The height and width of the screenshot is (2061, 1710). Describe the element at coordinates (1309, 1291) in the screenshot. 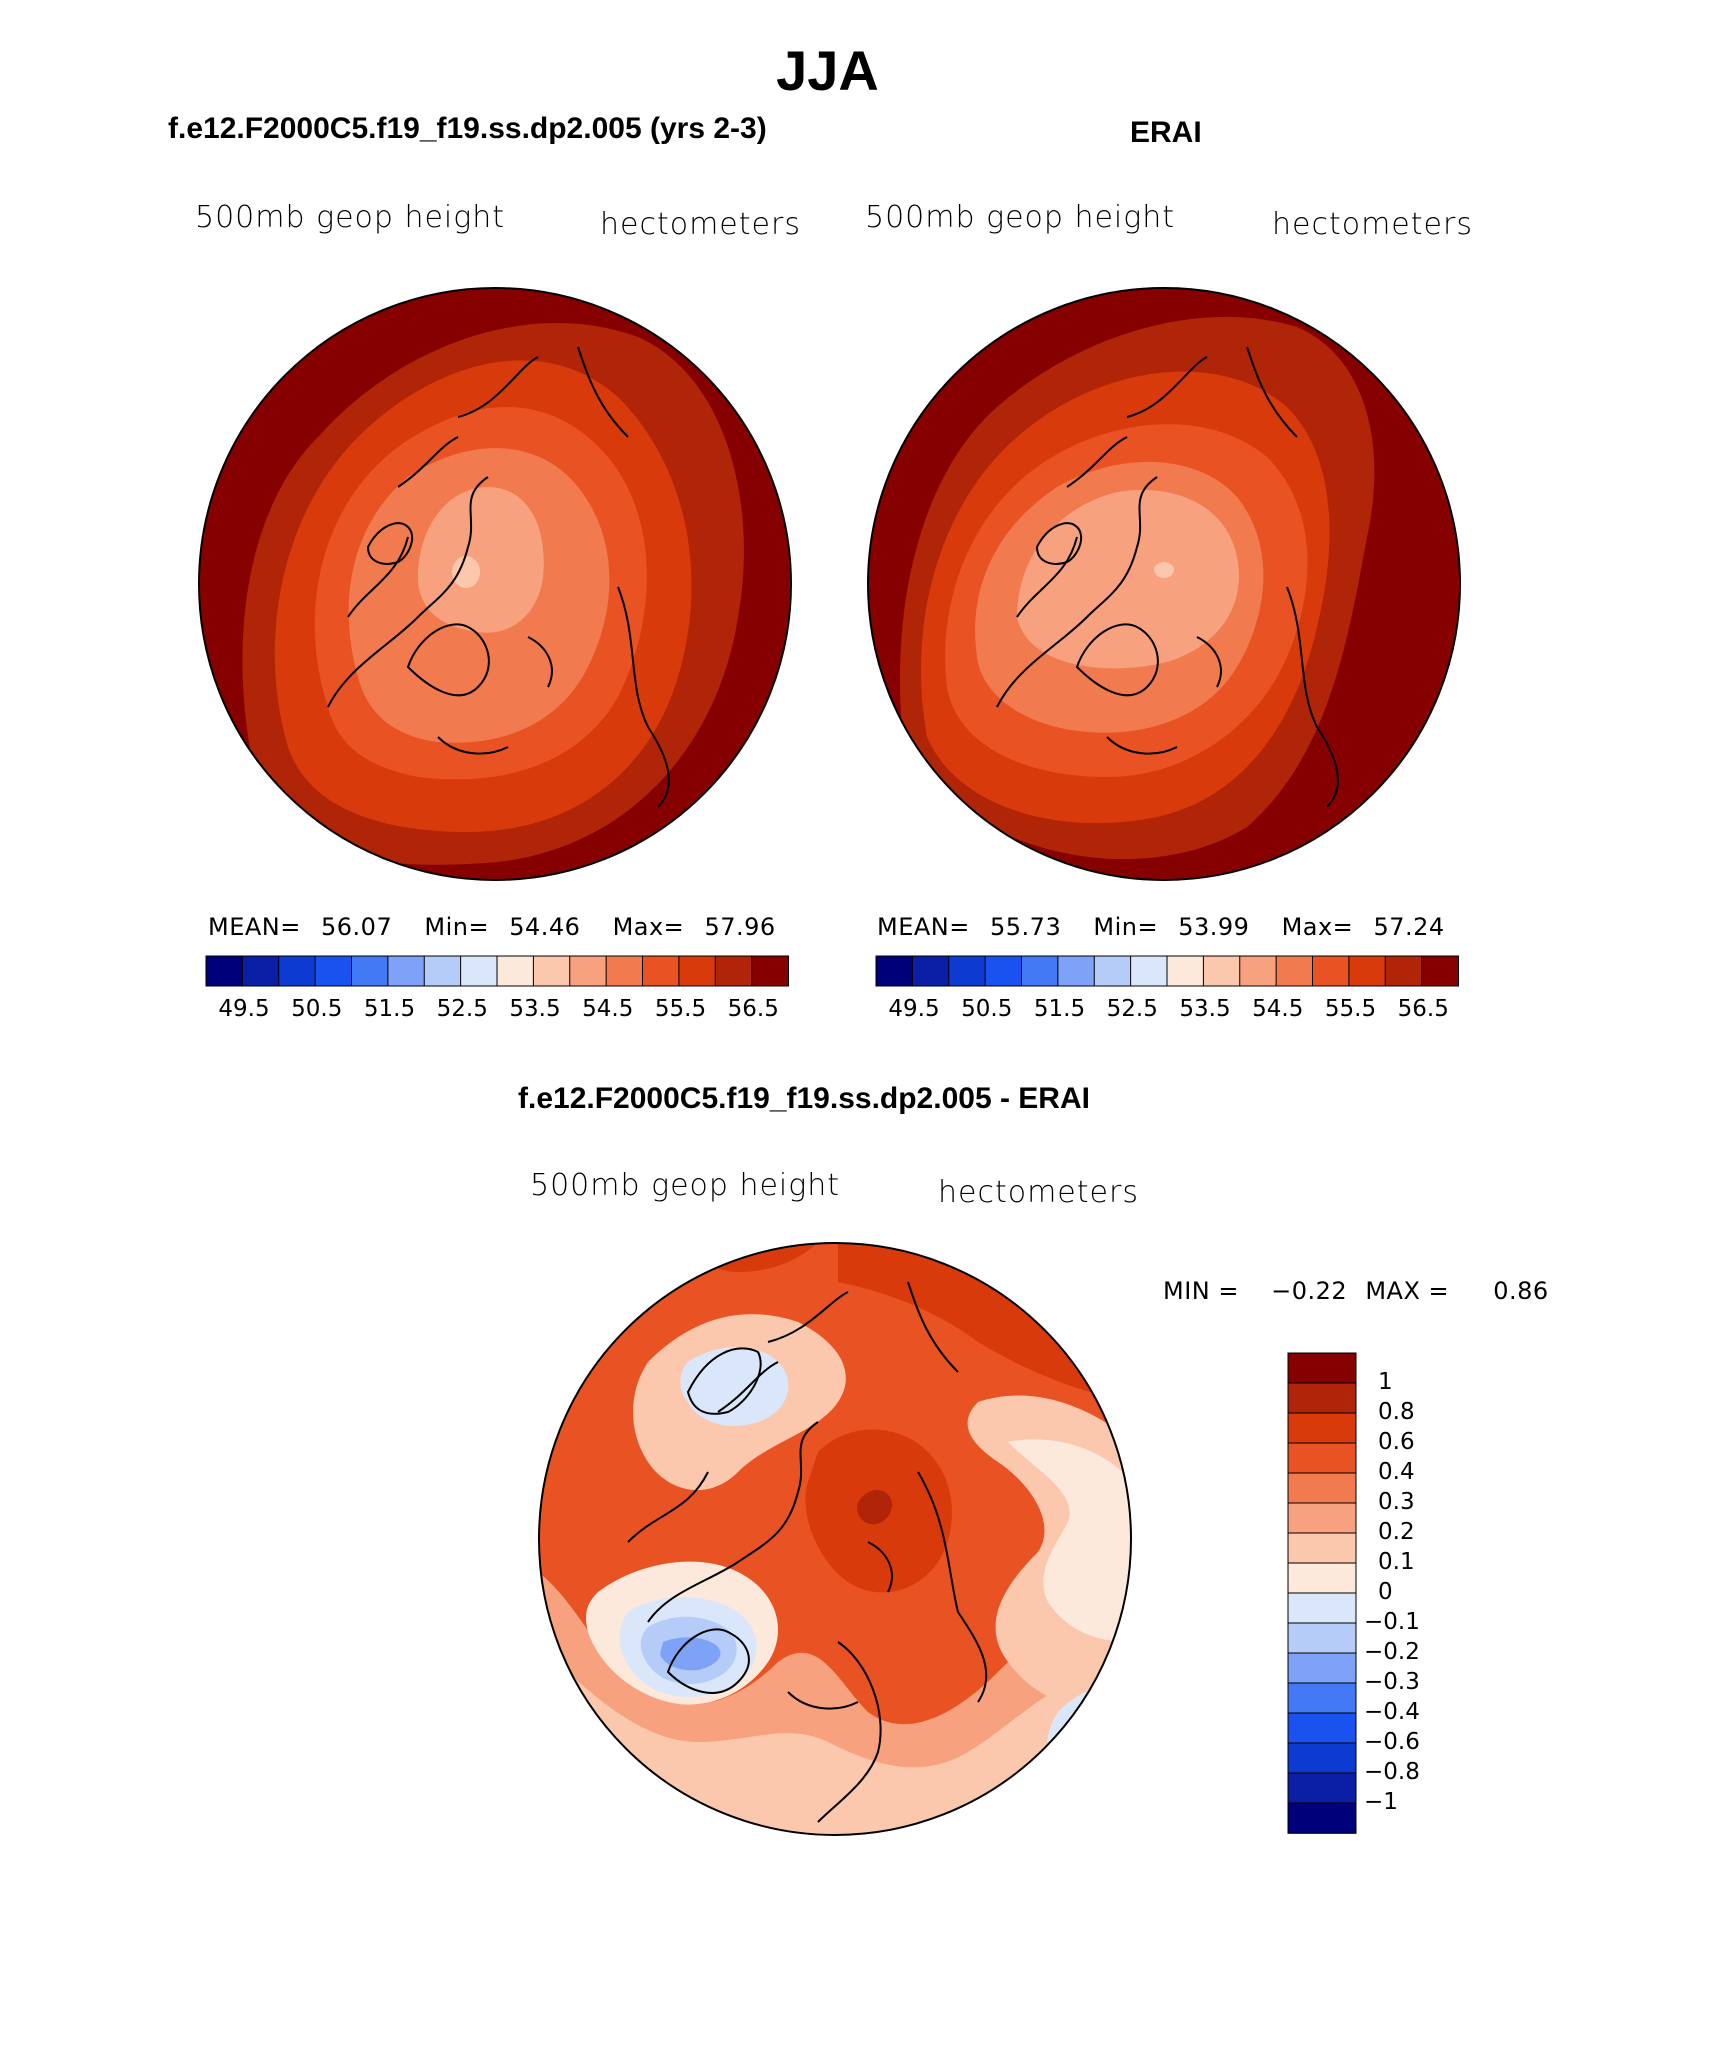

I see `p3-min: −0.22` at that location.